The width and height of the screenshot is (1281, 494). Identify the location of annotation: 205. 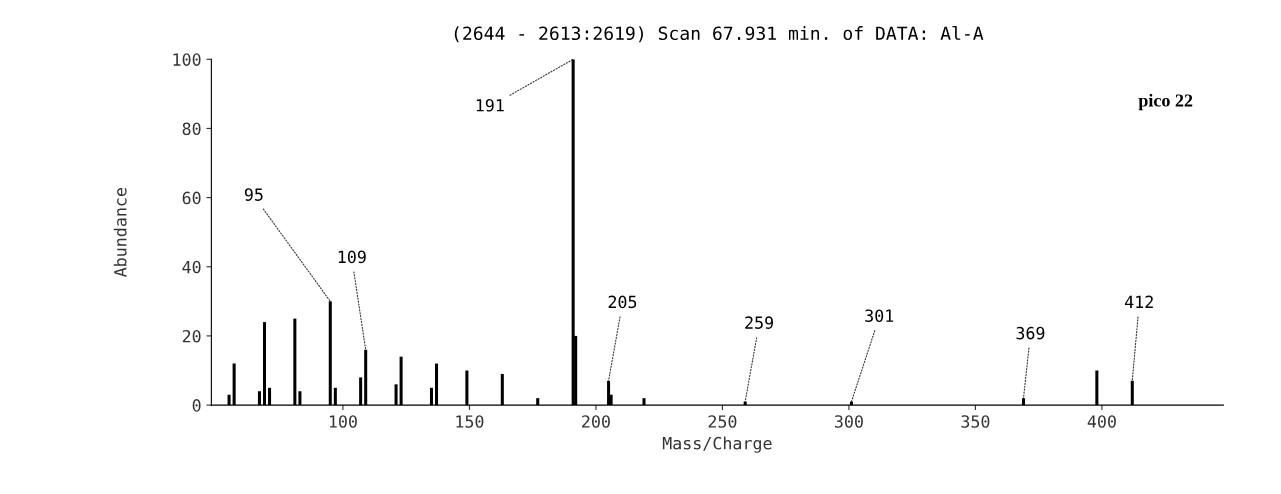
(622, 302).